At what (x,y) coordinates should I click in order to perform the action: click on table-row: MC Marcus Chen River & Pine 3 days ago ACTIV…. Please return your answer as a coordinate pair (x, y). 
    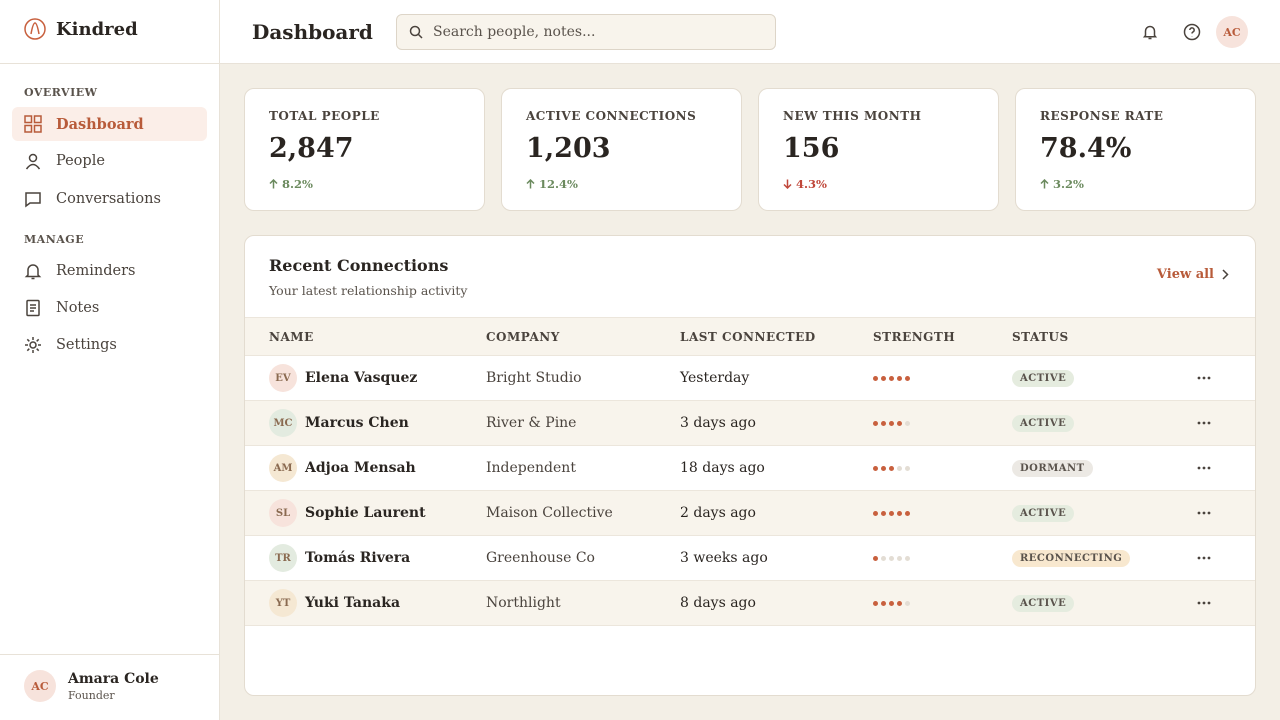
    Looking at the image, I should click on (750, 423).